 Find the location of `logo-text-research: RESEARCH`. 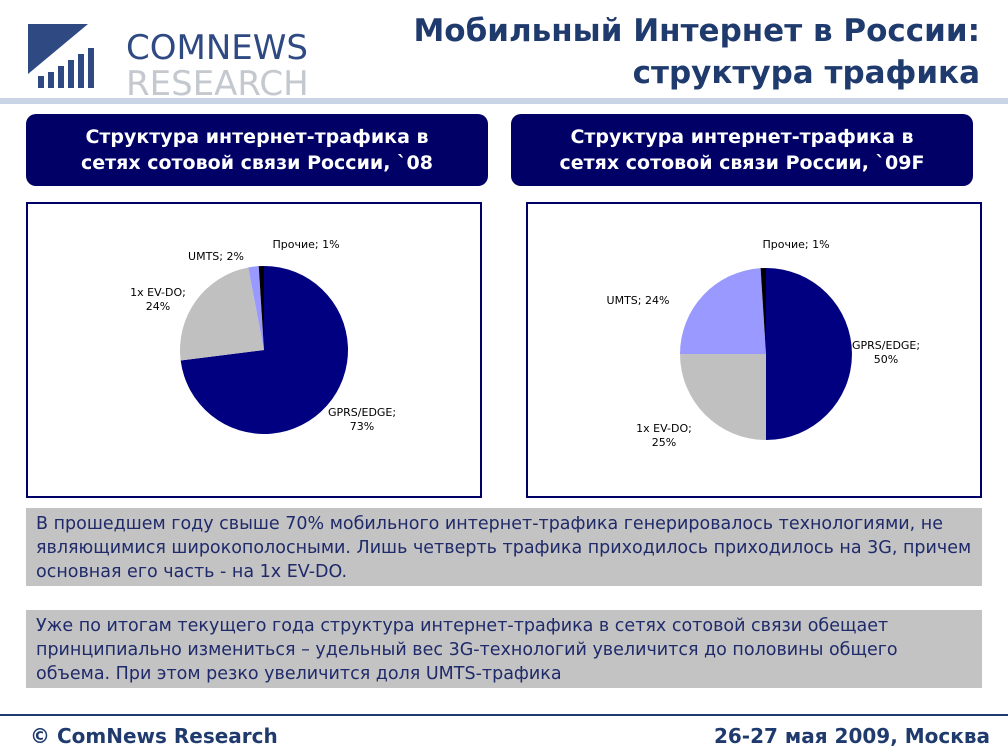

logo-text-research: RESEARCH is located at coordinates (217, 84).